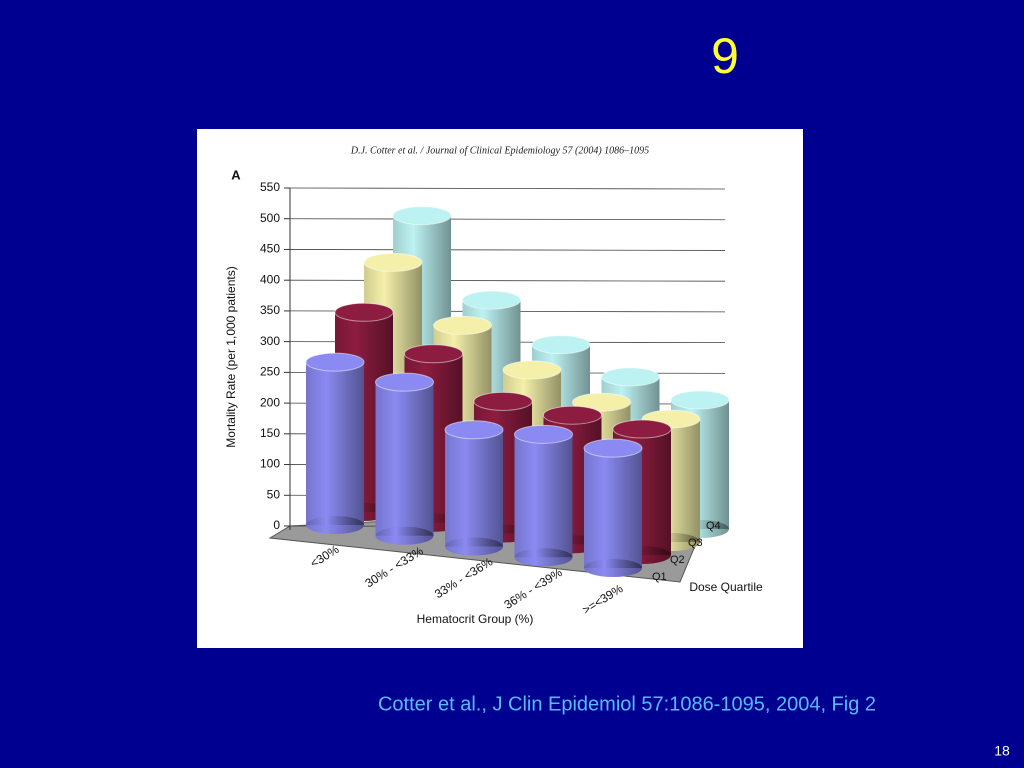  What do you see at coordinates (1002, 751) in the screenshot?
I see `page-number: 18` at bounding box center [1002, 751].